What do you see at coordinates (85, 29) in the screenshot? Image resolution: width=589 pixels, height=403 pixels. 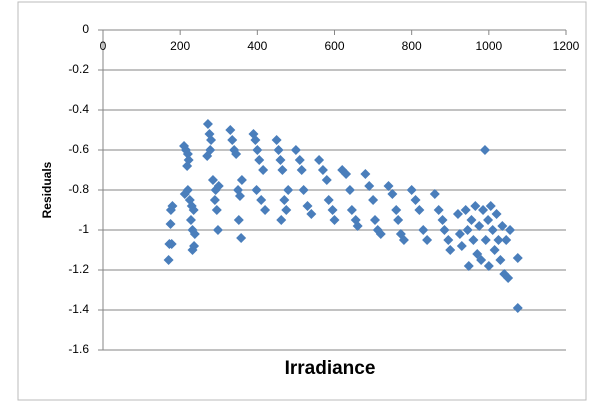 I see `y-tick-label: 0` at bounding box center [85, 29].